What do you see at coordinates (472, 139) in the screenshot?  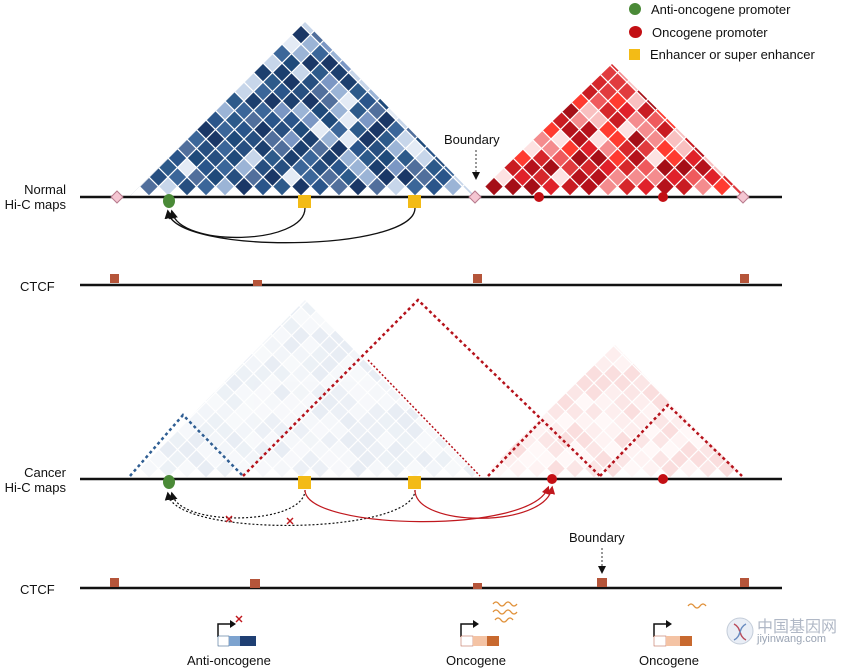 I see `normal-boundary-label: Boundary` at bounding box center [472, 139].